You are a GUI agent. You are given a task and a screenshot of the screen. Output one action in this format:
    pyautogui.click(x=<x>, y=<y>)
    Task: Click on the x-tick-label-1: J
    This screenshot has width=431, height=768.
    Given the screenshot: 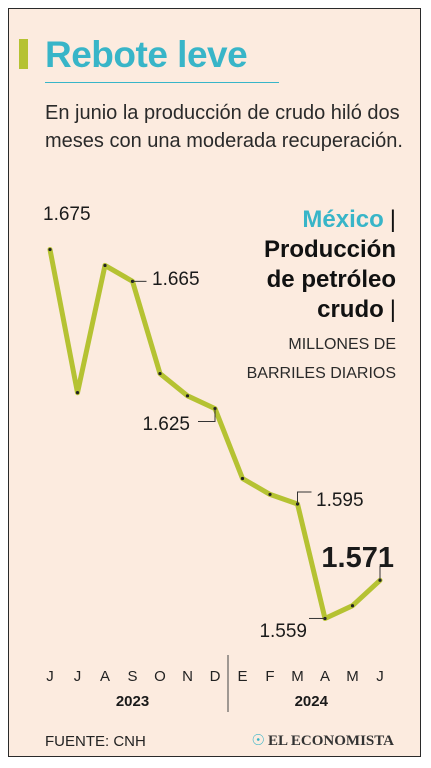 What is the action you would take?
    pyautogui.click(x=50, y=676)
    